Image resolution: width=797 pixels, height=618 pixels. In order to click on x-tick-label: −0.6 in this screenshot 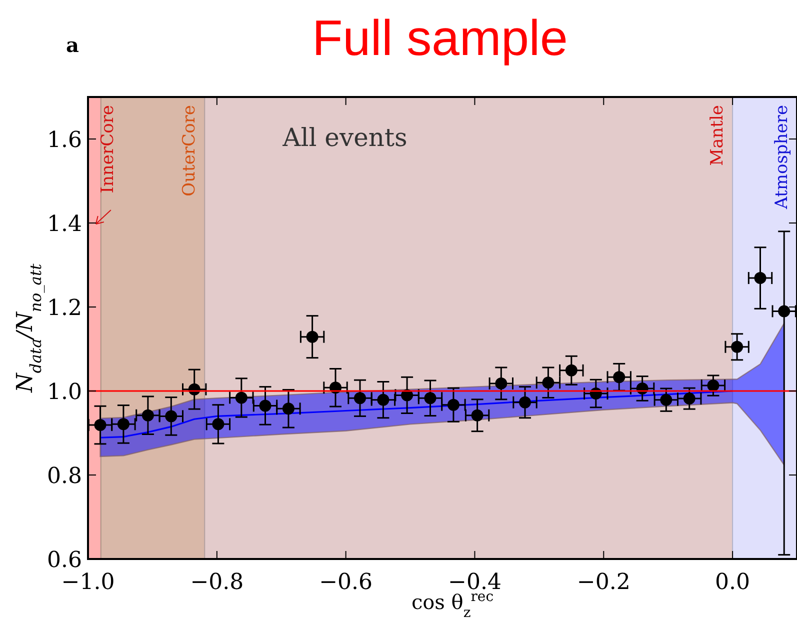, I will do `click(346, 582)`.